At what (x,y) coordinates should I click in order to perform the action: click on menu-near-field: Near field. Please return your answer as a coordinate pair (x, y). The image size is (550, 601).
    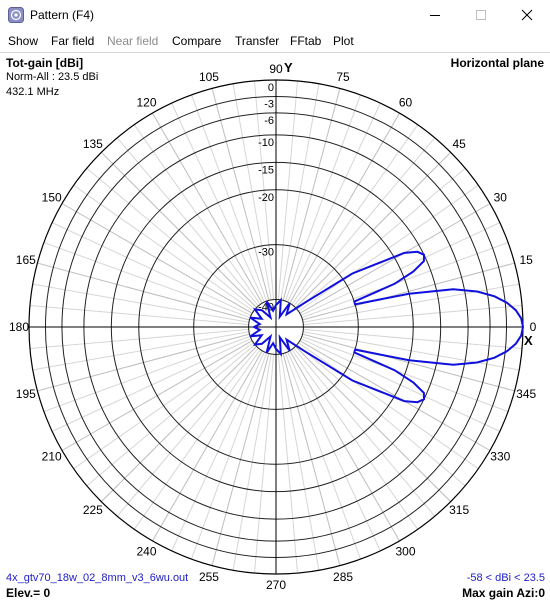
    Looking at the image, I should click on (133, 41).